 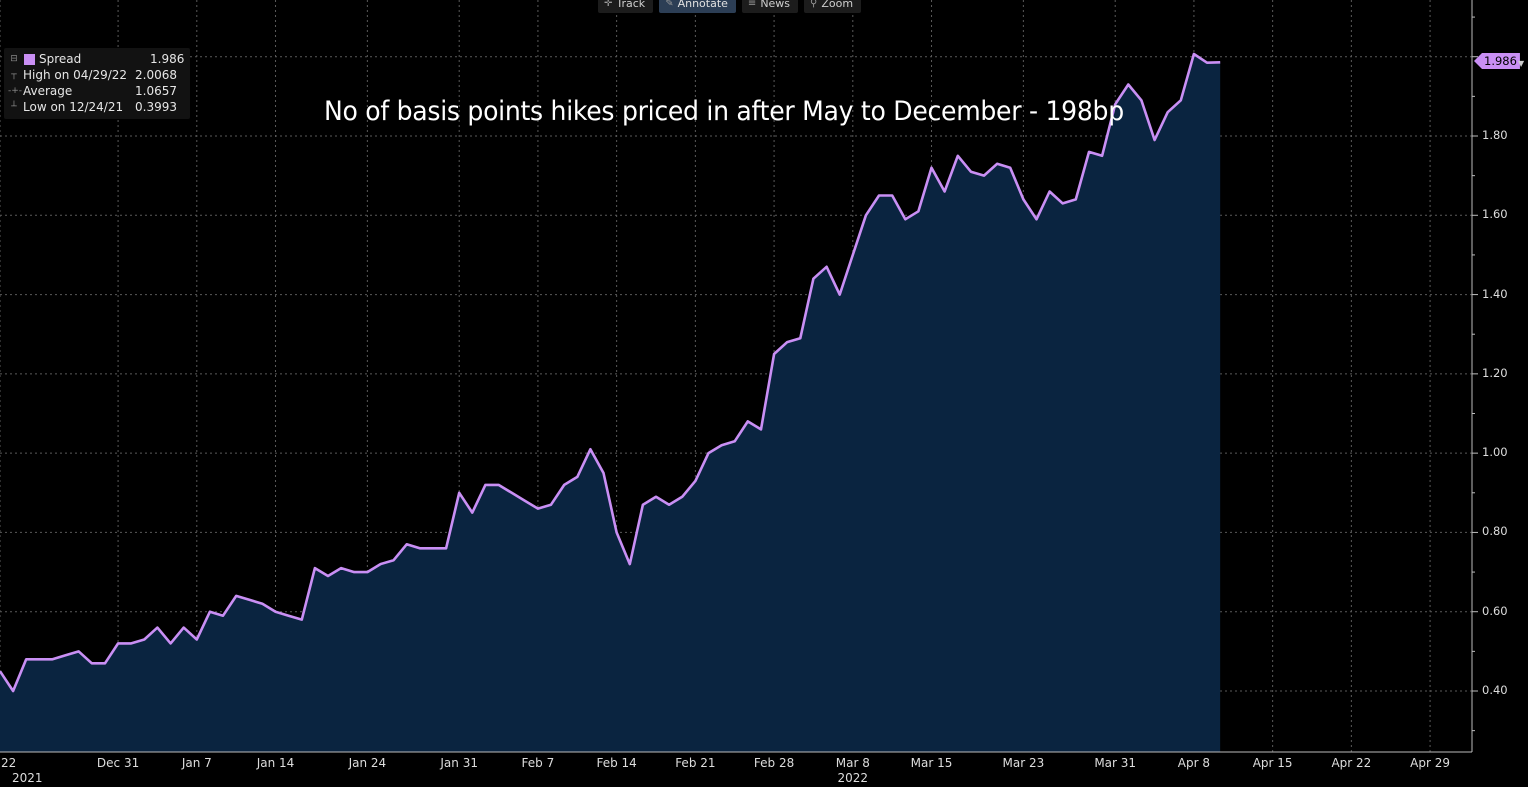 I want to click on legend-row-high: ┬ High on 04/29/22 2.0068, so click(x=96, y=75).